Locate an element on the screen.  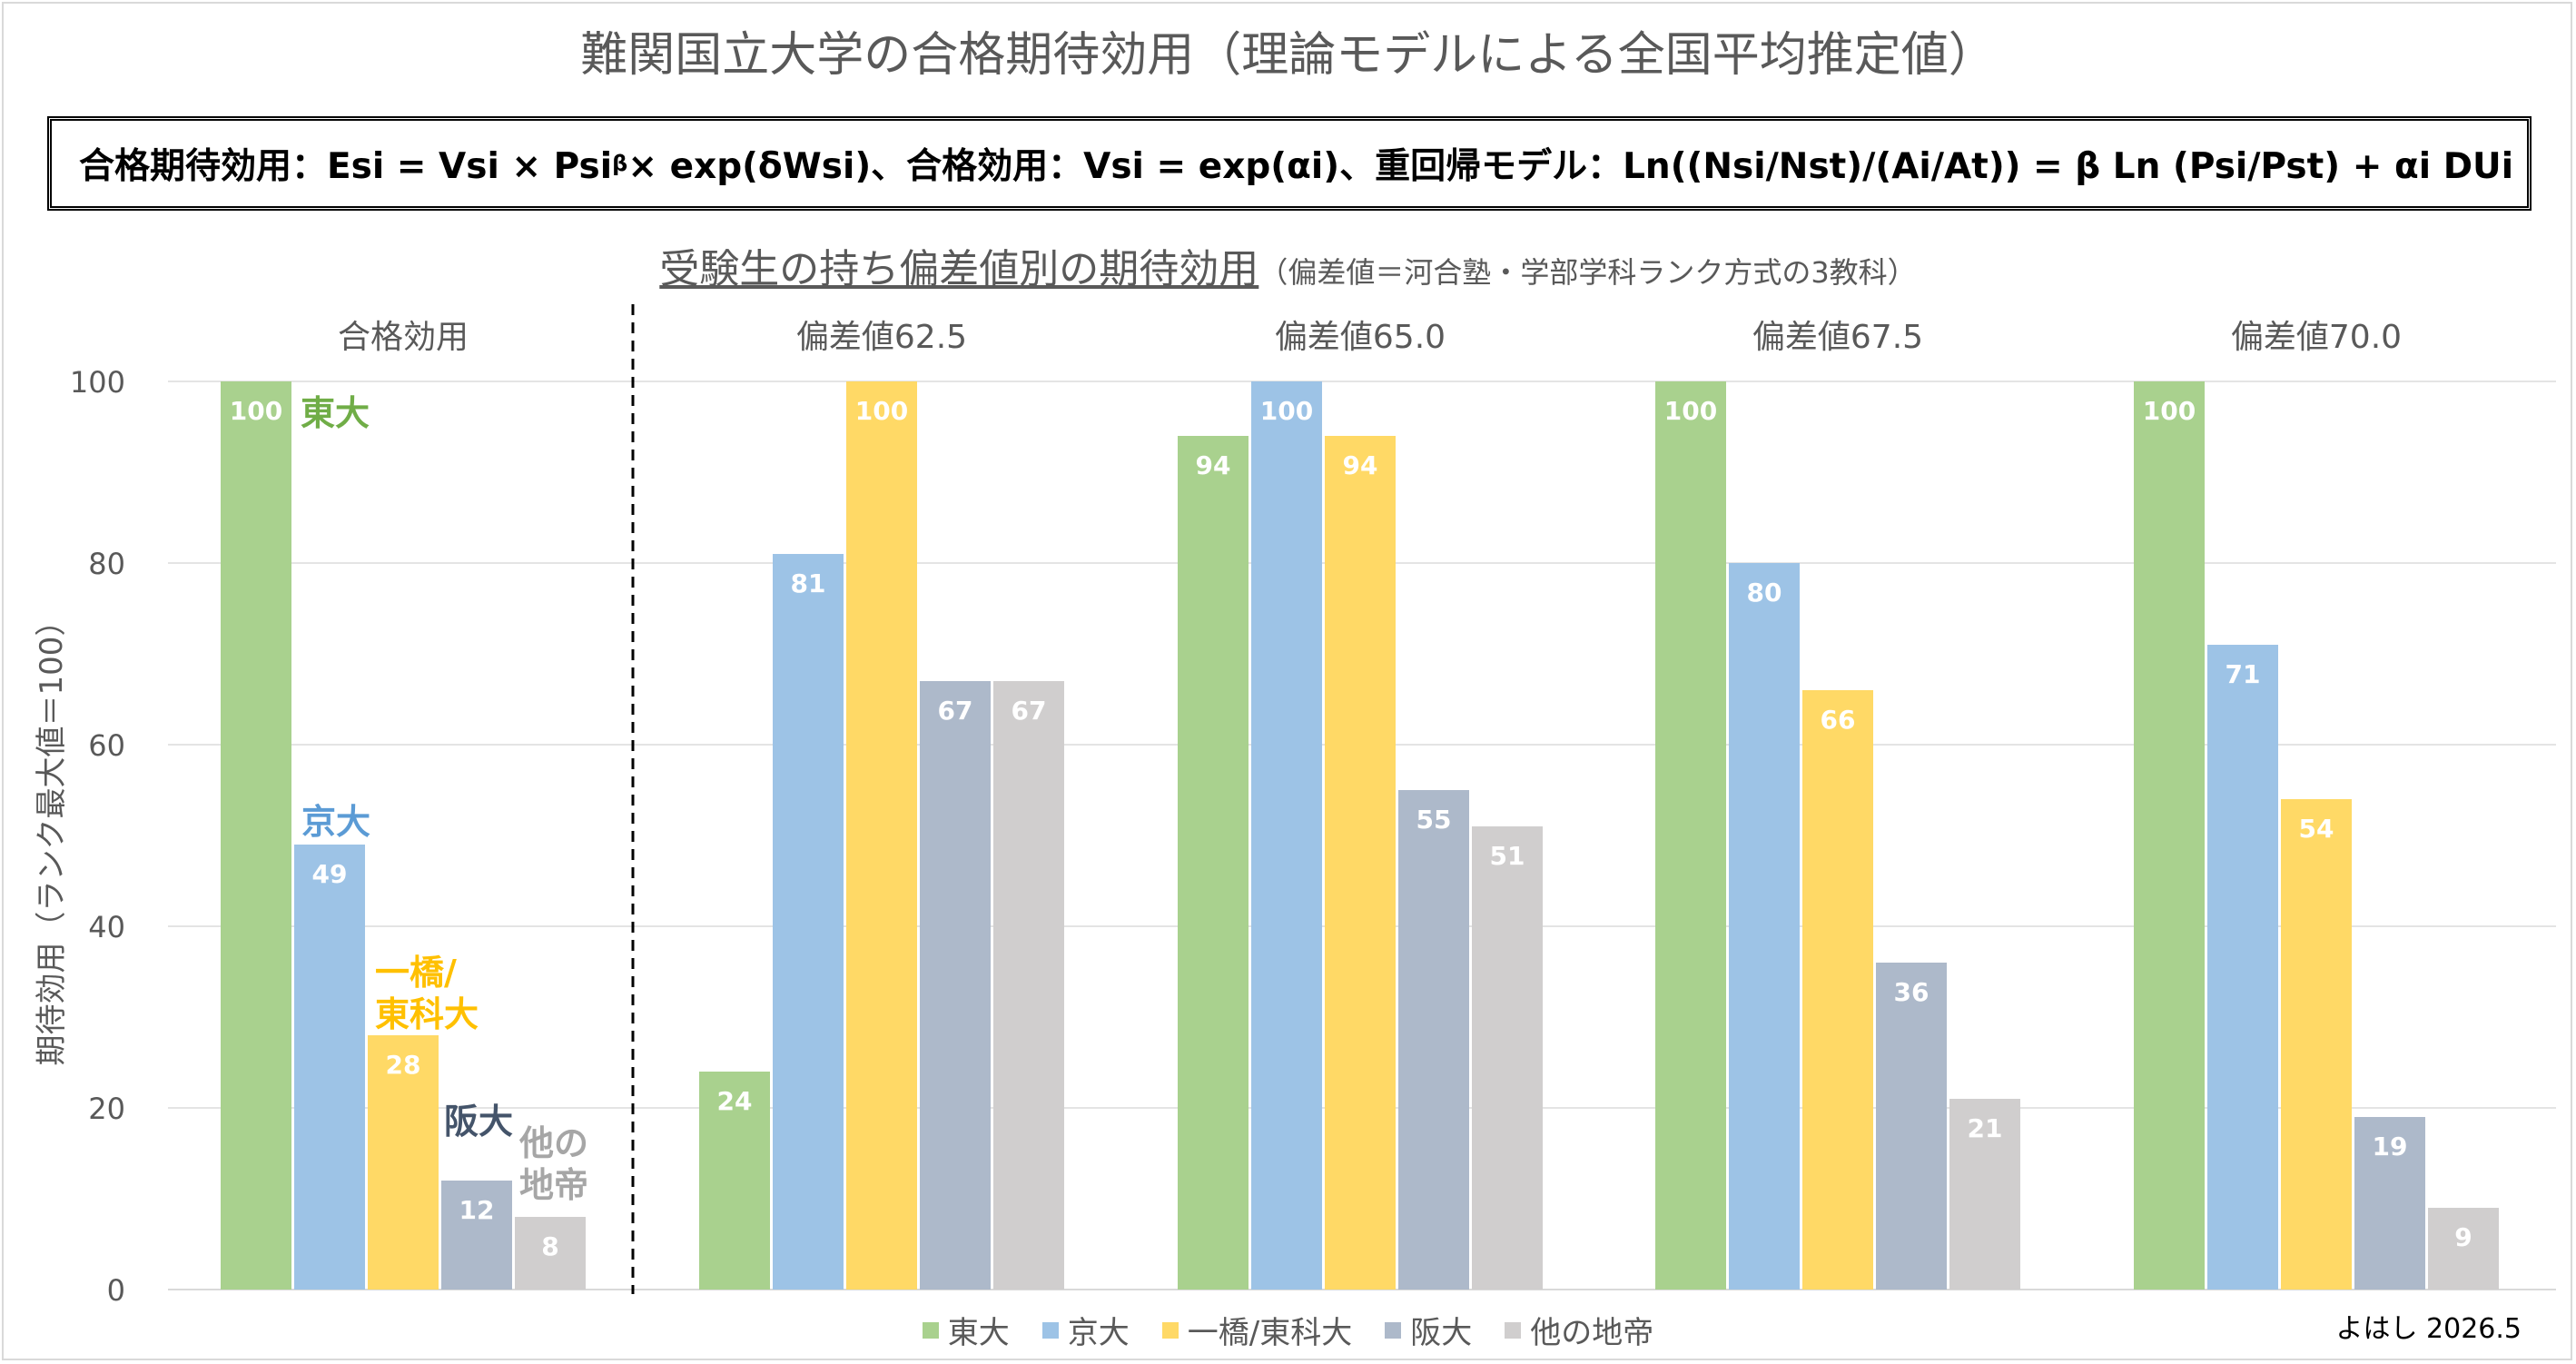
data-label: 9 is located at coordinates (2463, 1237).